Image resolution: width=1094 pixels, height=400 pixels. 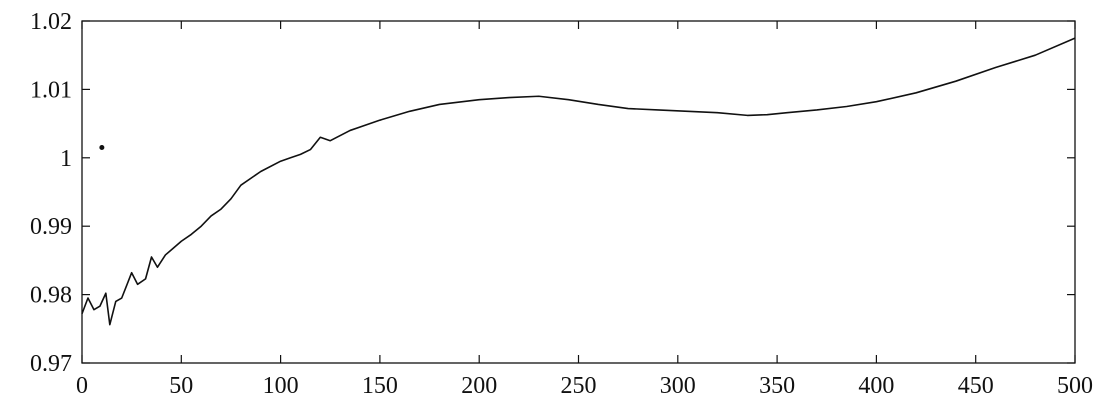 What do you see at coordinates (66, 159) in the screenshot?
I see `y-tick-label: 1` at bounding box center [66, 159].